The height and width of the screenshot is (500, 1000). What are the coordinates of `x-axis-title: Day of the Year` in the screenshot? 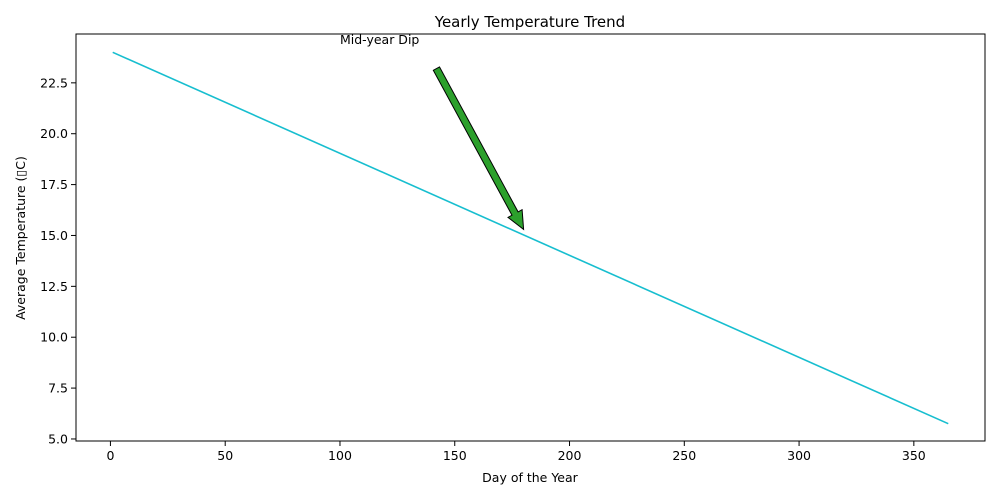 It's located at (530, 477).